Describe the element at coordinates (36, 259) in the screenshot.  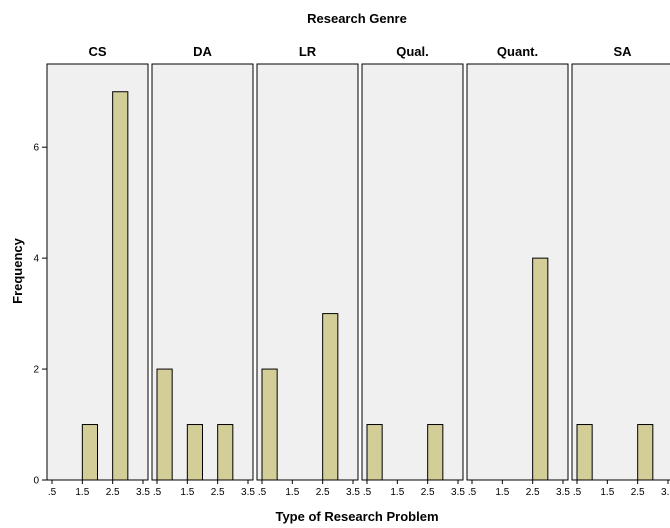
I see `y-tick-label: 4` at that location.